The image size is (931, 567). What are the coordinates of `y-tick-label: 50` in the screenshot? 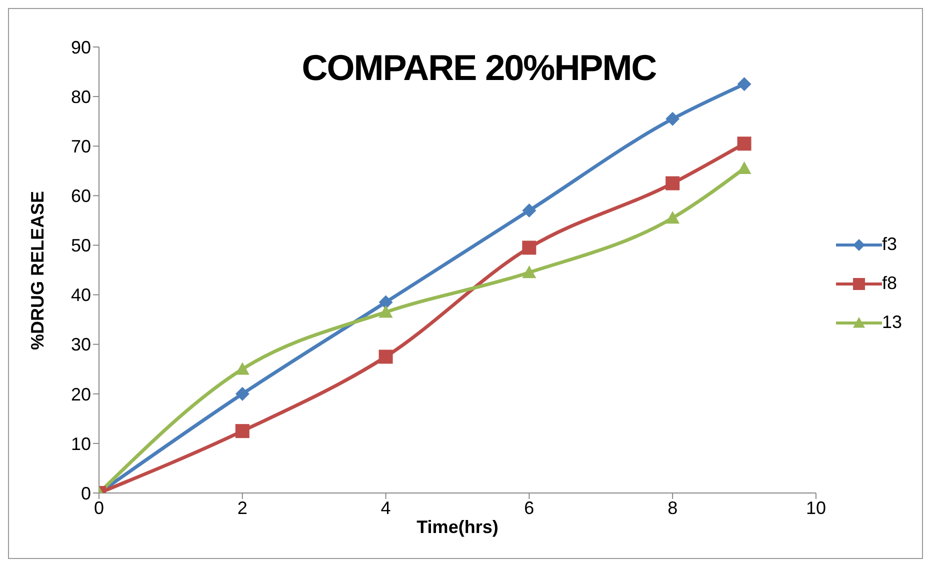 It's located at (80, 246).